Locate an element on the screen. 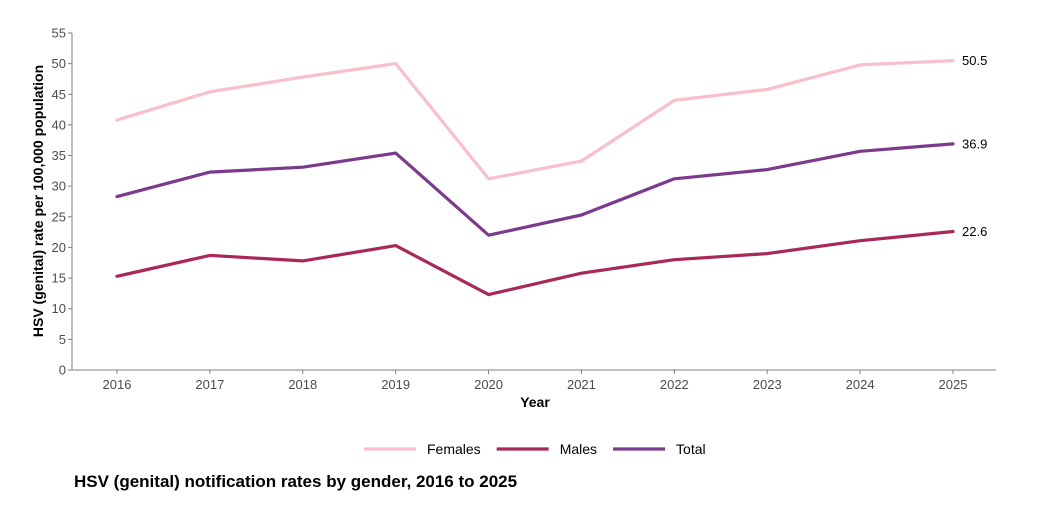 Image resolution: width=1042 pixels, height=516 pixels. y-tick-label: 10 is located at coordinates (59, 308).